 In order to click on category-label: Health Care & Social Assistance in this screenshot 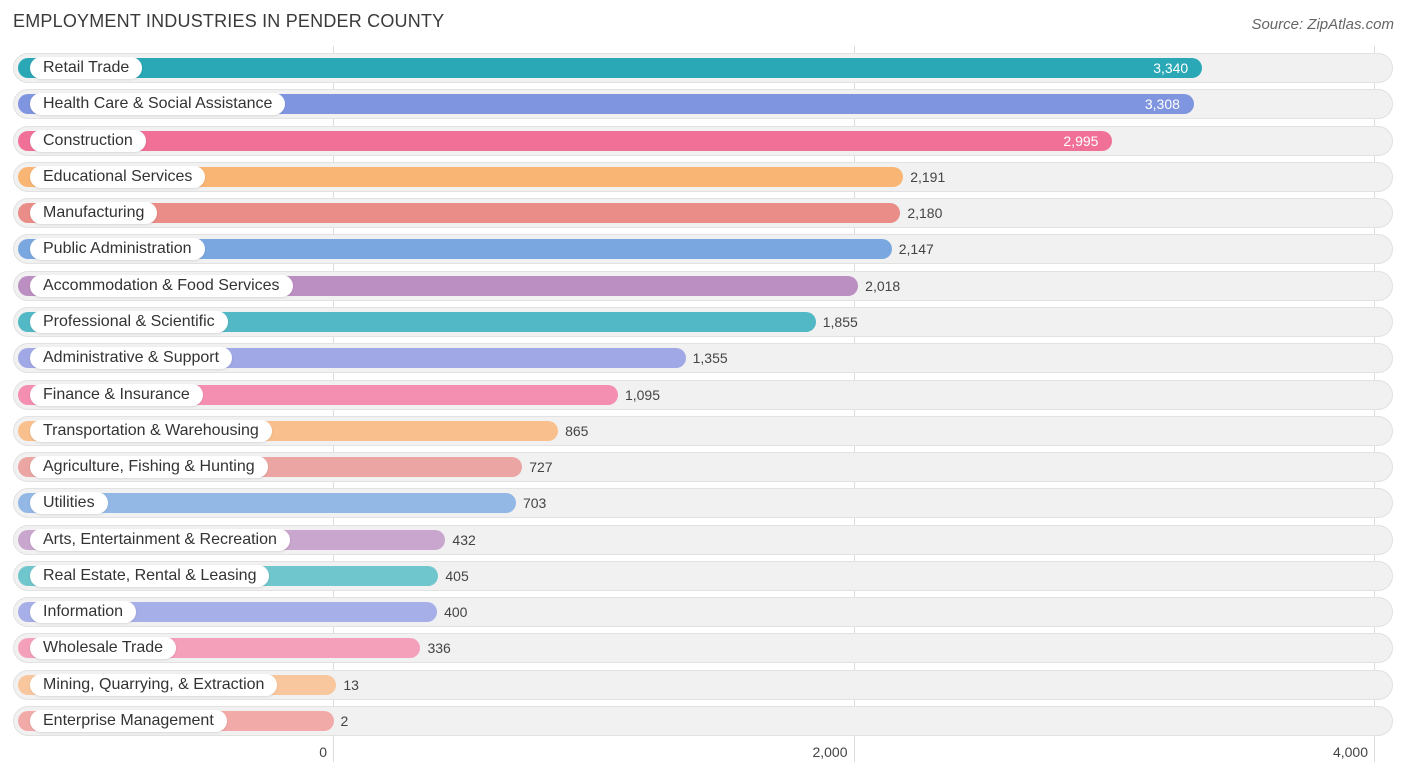, I will do `click(158, 104)`.